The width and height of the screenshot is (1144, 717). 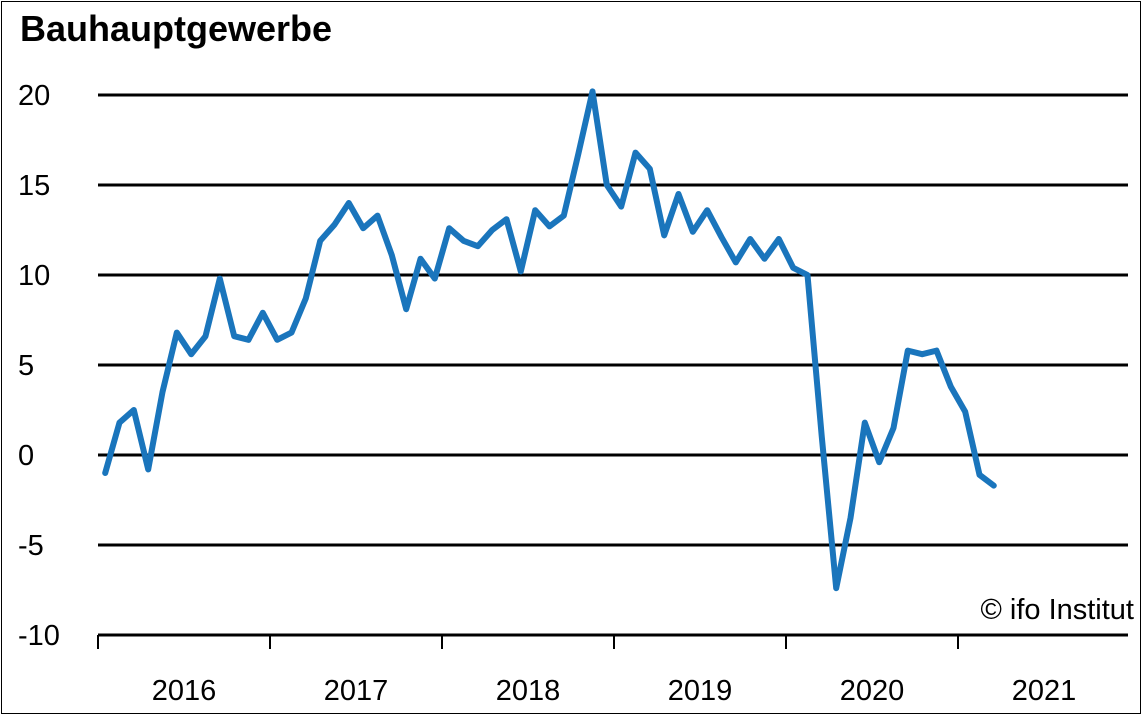 I want to click on x-tick-labels: 2016 2017 2018 2019 2020 2021, so click(x=614, y=691).